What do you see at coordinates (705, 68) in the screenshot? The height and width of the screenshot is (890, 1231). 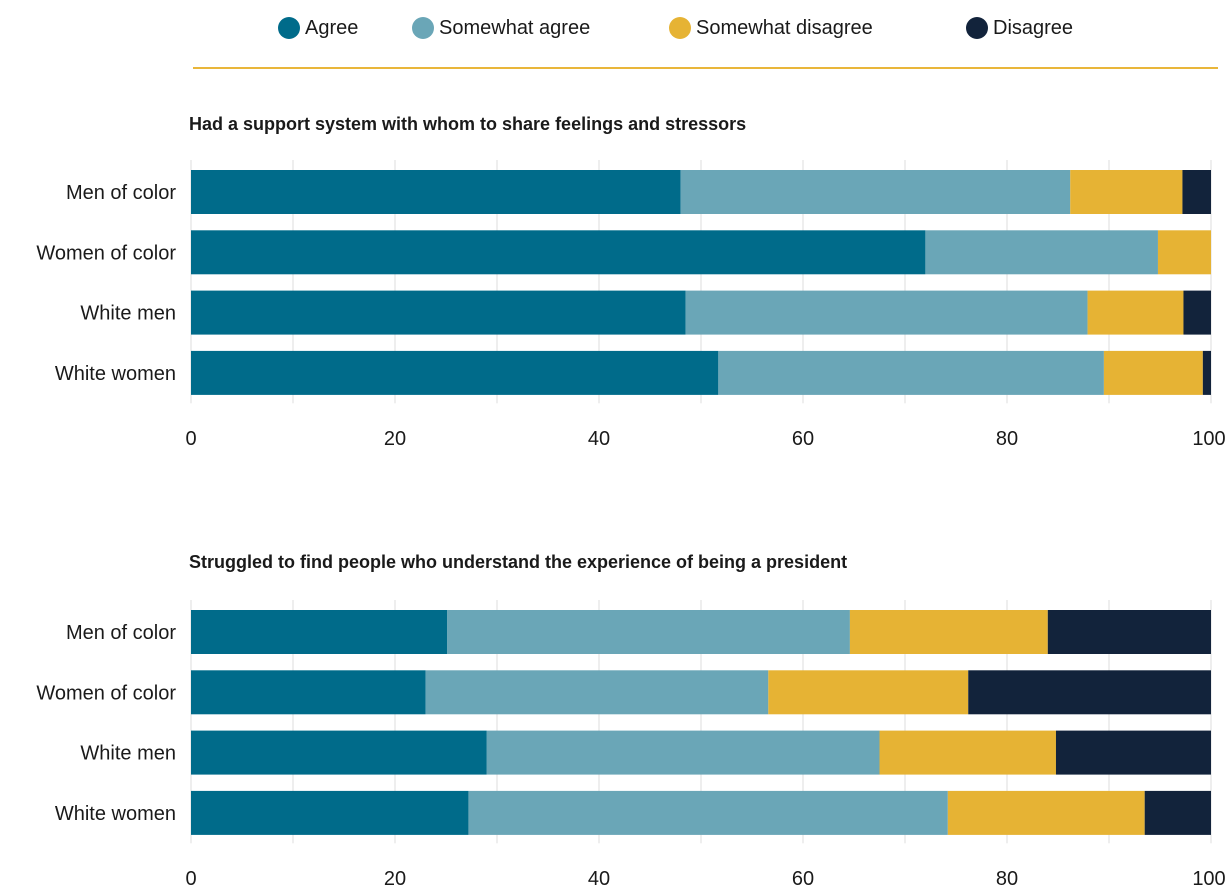 I see `legend-divider` at bounding box center [705, 68].